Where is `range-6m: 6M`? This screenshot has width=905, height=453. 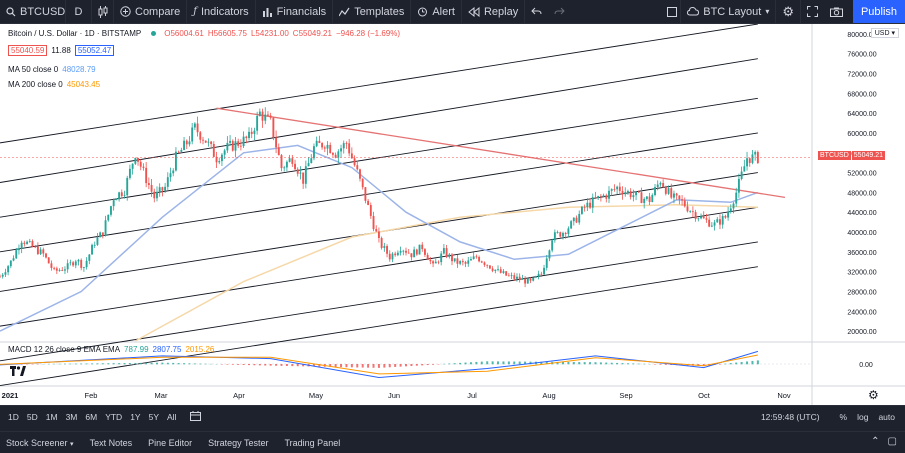
range-6m: 6M is located at coordinates (91, 416).